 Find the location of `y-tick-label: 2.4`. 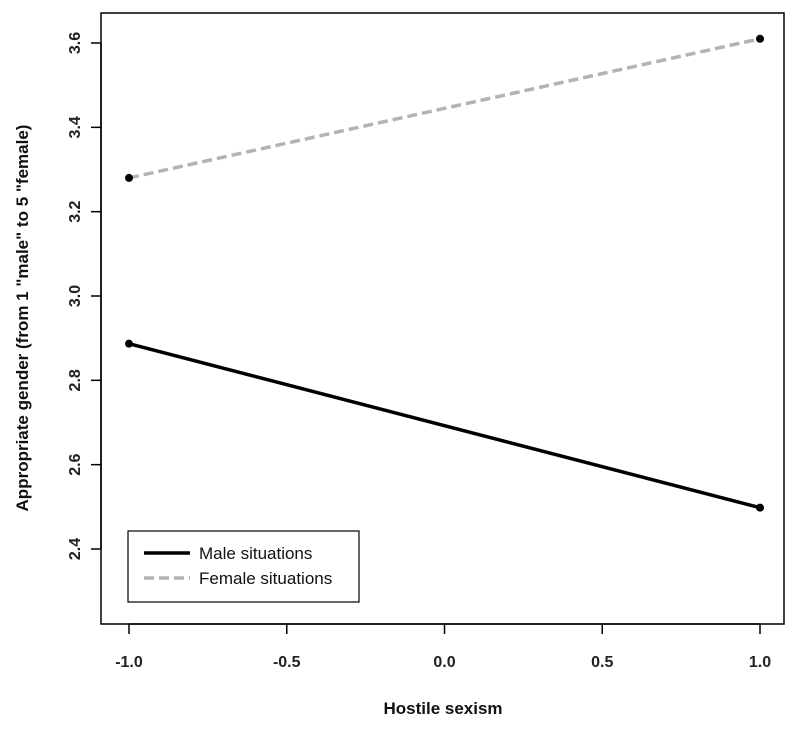

y-tick-label: 2.4 is located at coordinates (75, 549).